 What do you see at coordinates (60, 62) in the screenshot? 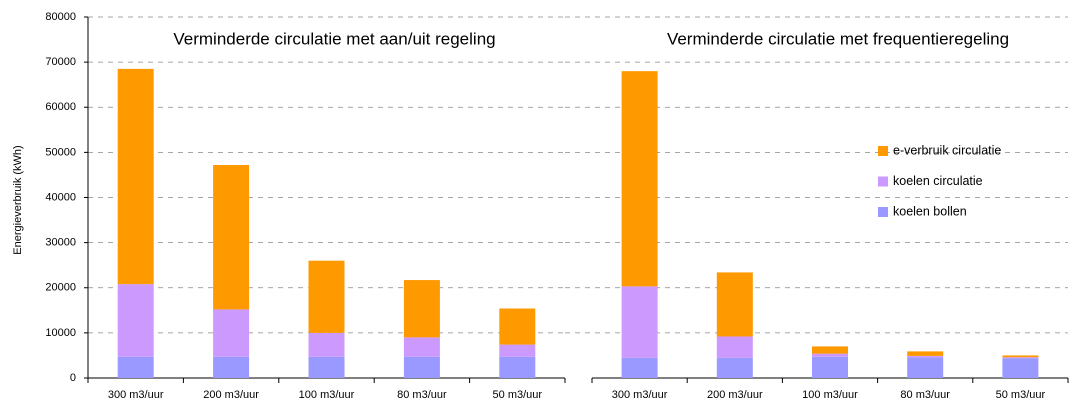
I see `y-tick-label: 70000` at bounding box center [60, 62].